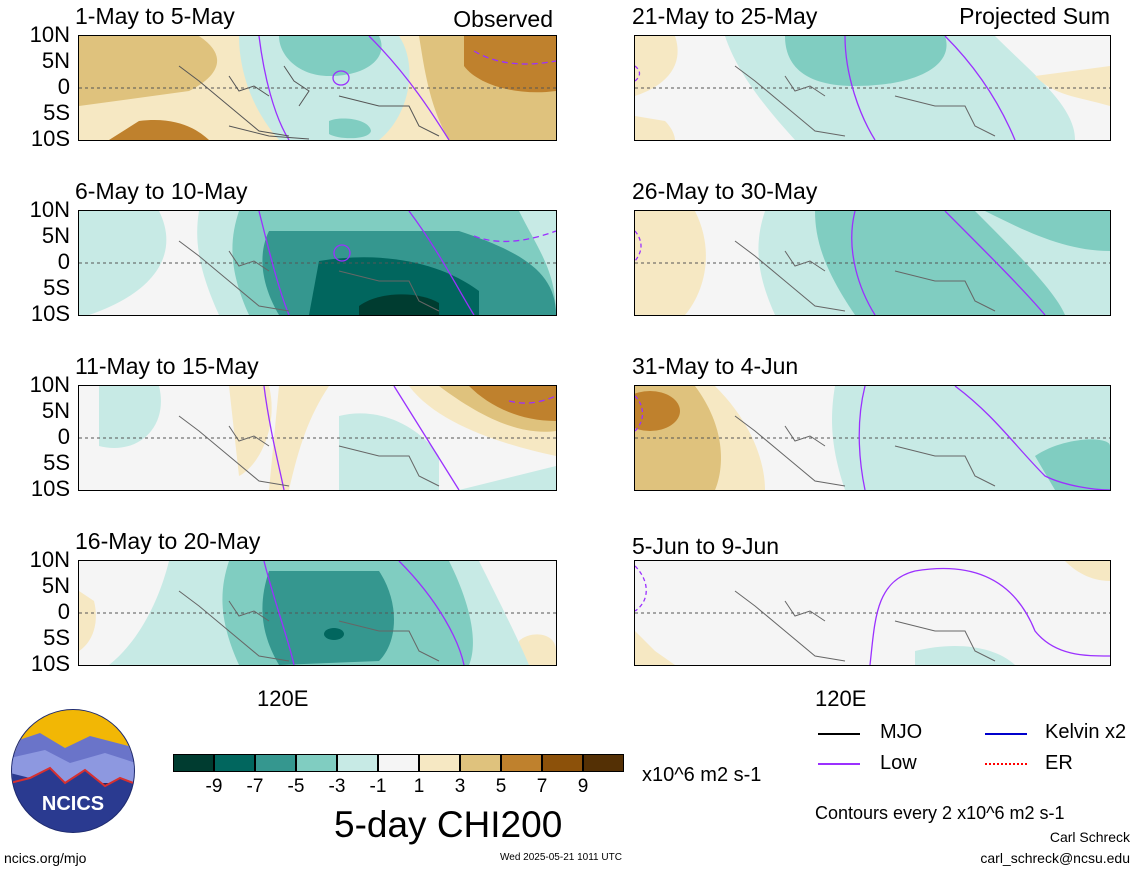 Image resolution: width=1135 pixels, height=873 pixels. What do you see at coordinates (839, 764) in the screenshot?
I see `legend-line-low` at bounding box center [839, 764].